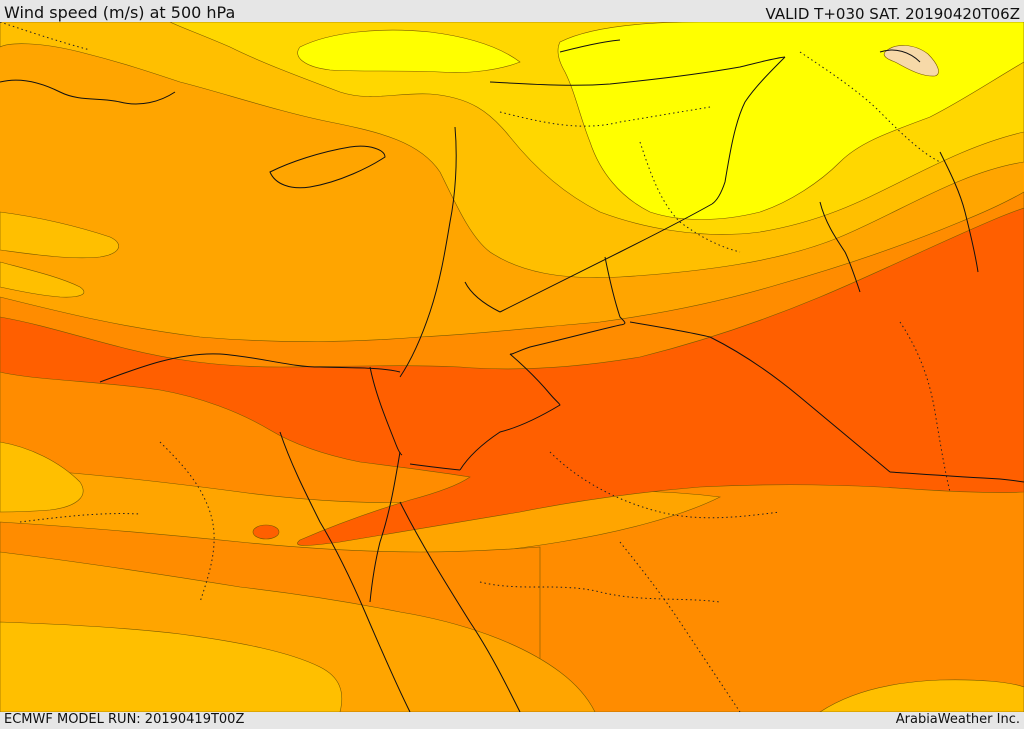 This screenshot has width=1024, height=729. I want to click on band-lightest, so click(911, 61).